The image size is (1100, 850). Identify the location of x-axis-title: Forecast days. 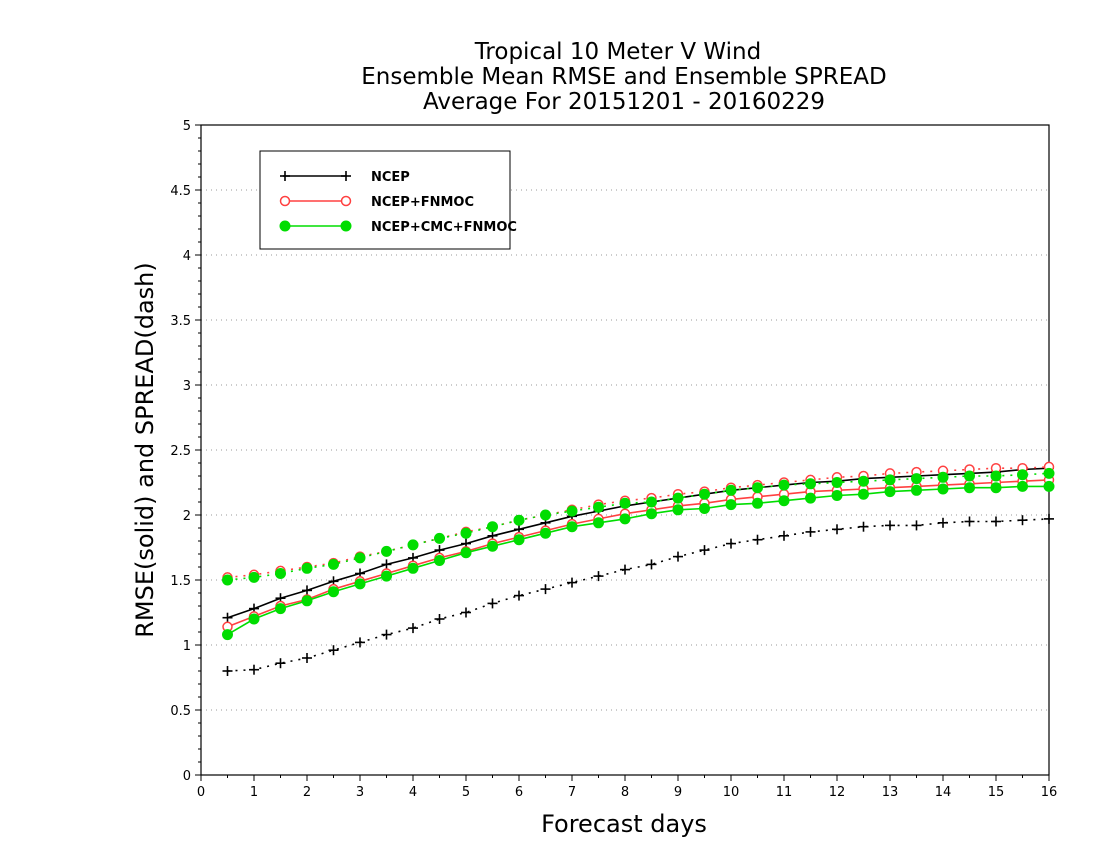
(624, 824).